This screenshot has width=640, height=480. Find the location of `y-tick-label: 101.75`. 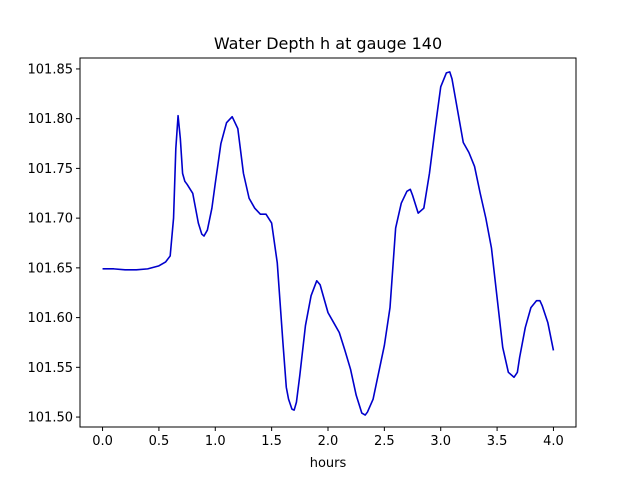

y-tick-label: 101.75 is located at coordinates (51, 169).